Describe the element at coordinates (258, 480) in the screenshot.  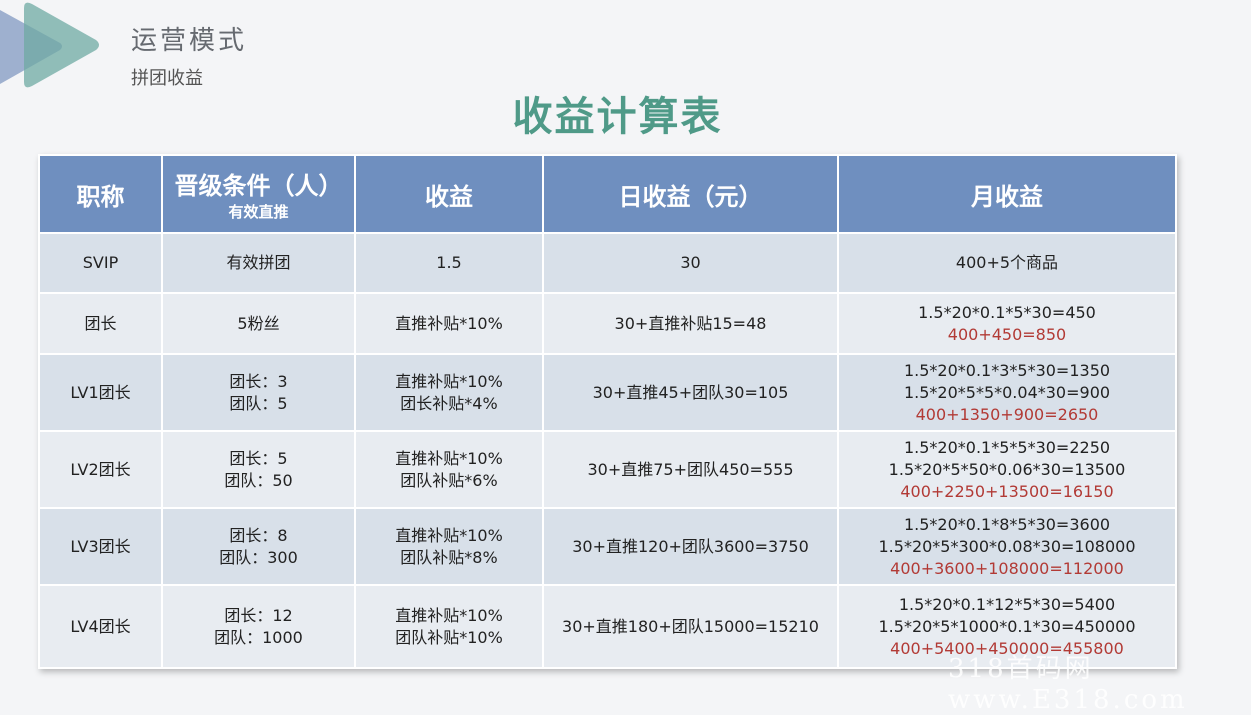
I see `condition-cell-line: 团队：50` at that location.